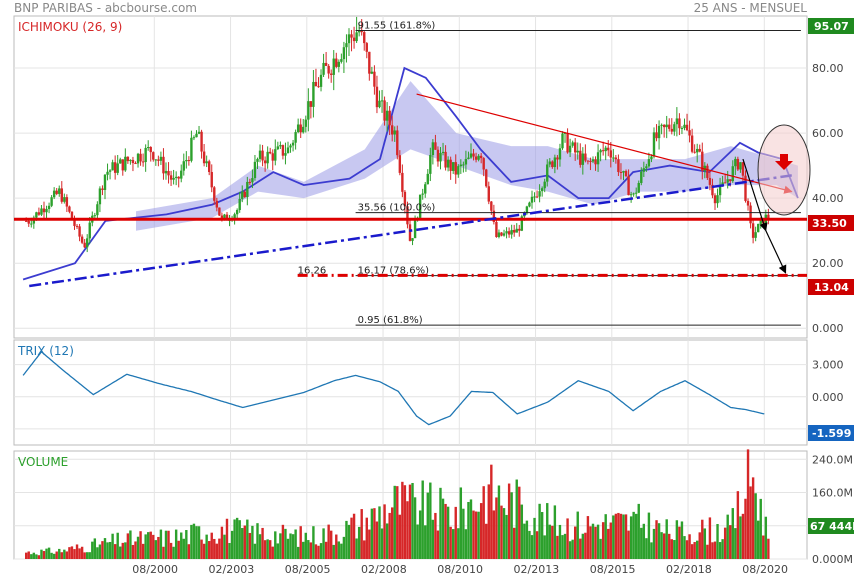  I want to click on volume-tick-label: 160.0M, so click(832, 493).